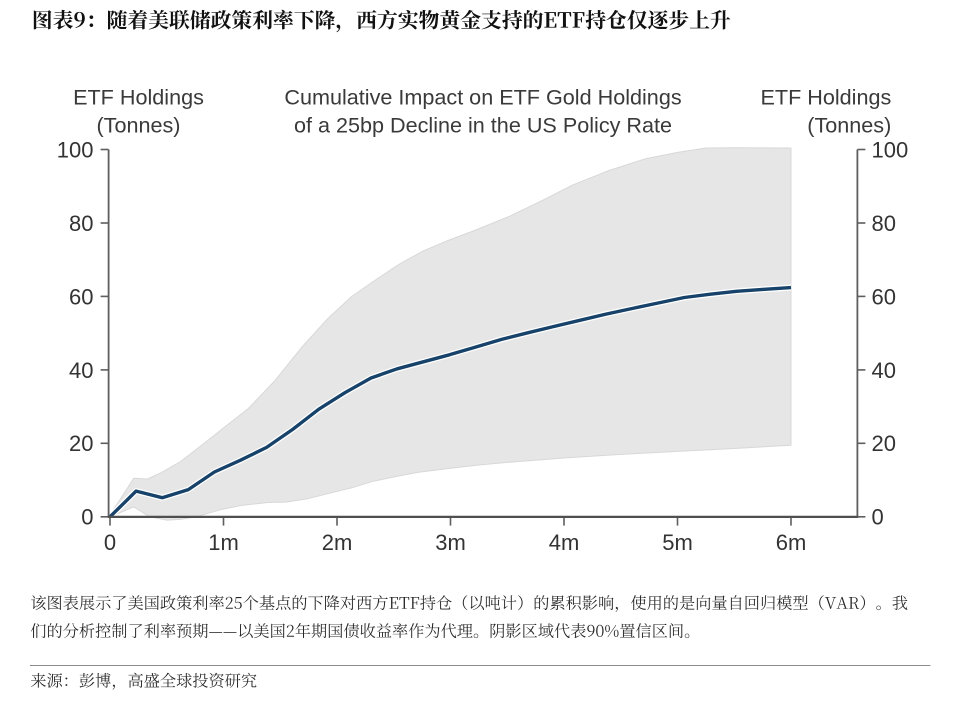 This screenshot has height=714, width=958. I want to click on svg-text:of a 25bp Decline in the US Po: of a 25bp Decline in the US Policy Rate, so click(483, 125).